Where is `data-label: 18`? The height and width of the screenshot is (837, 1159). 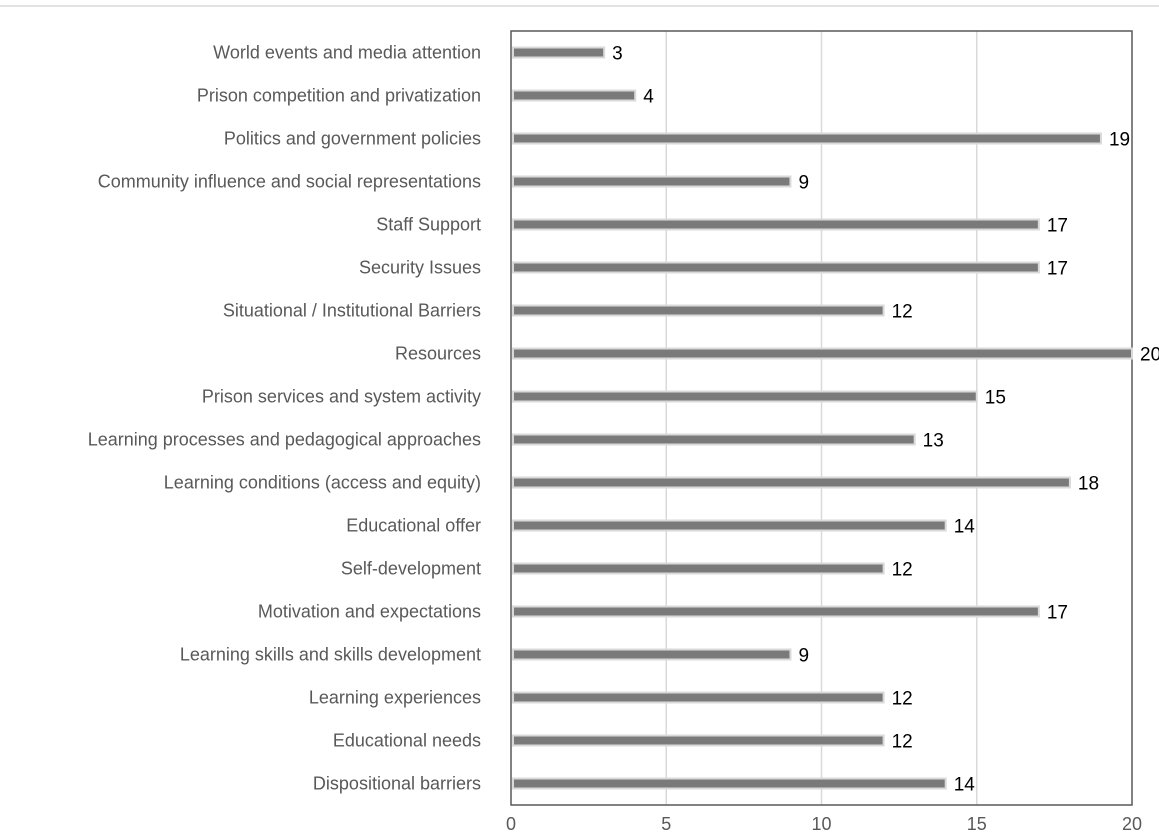
data-label: 18 is located at coordinates (1088, 484).